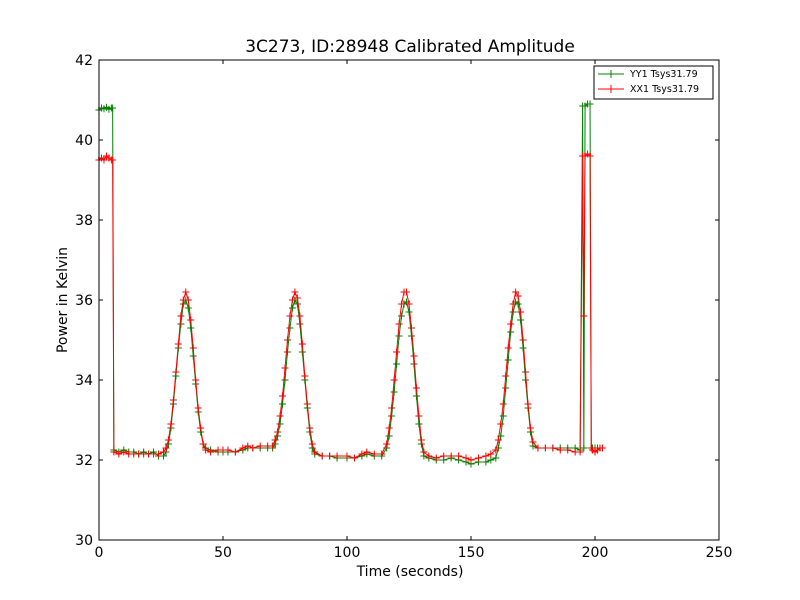 This screenshot has width=800, height=600. What do you see at coordinates (84, 61) in the screenshot?
I see `y-tick-label: 42` at bounding box center [84, 61].